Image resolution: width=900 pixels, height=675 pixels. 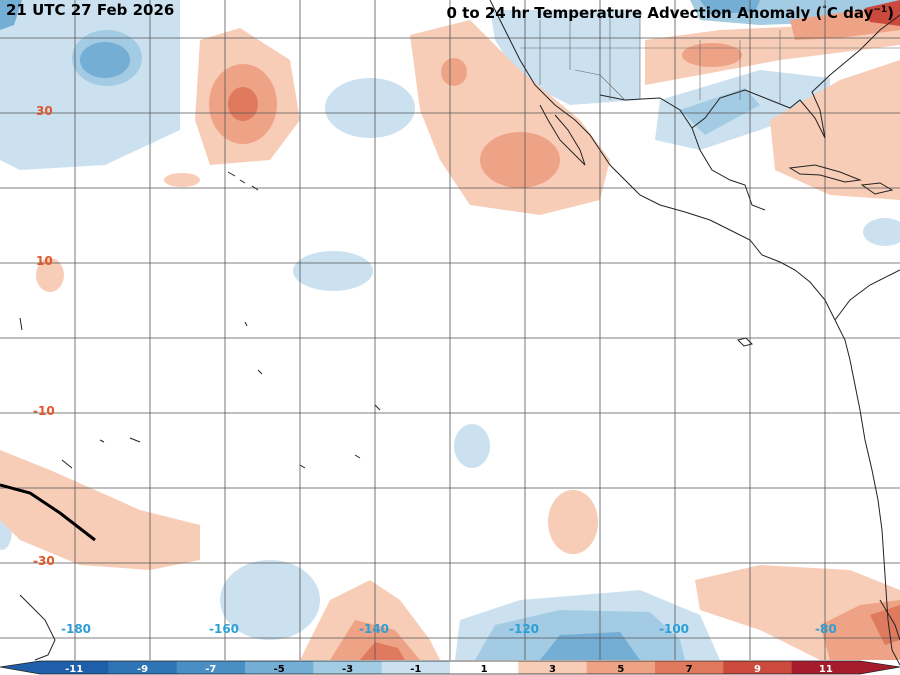 What do you see at coordinates (524, 629) in the screenshot?
I see `lon-label-minus120: -120` at bounding box center [524, 629].